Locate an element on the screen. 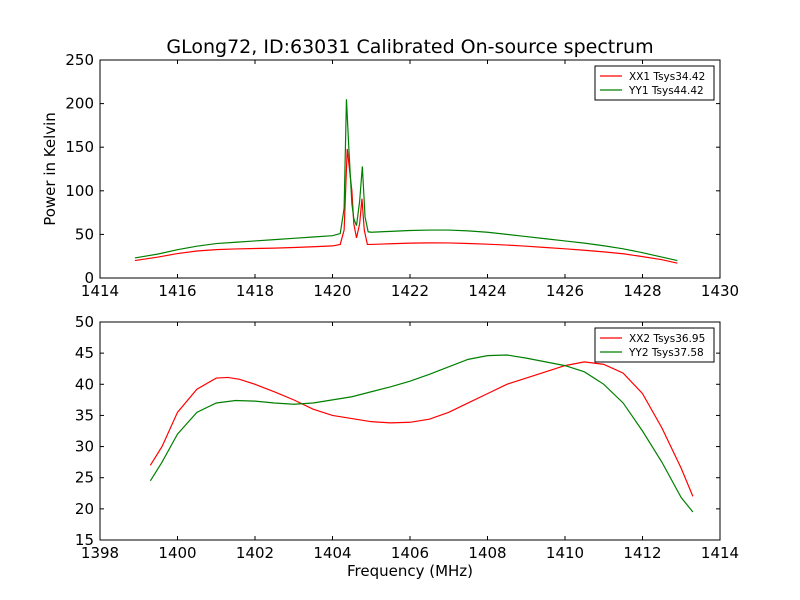 Image resolution: width=800 pixels, height=600 pixels. chart1-xtick-label: 1412 is located at coordinates (642, 553).